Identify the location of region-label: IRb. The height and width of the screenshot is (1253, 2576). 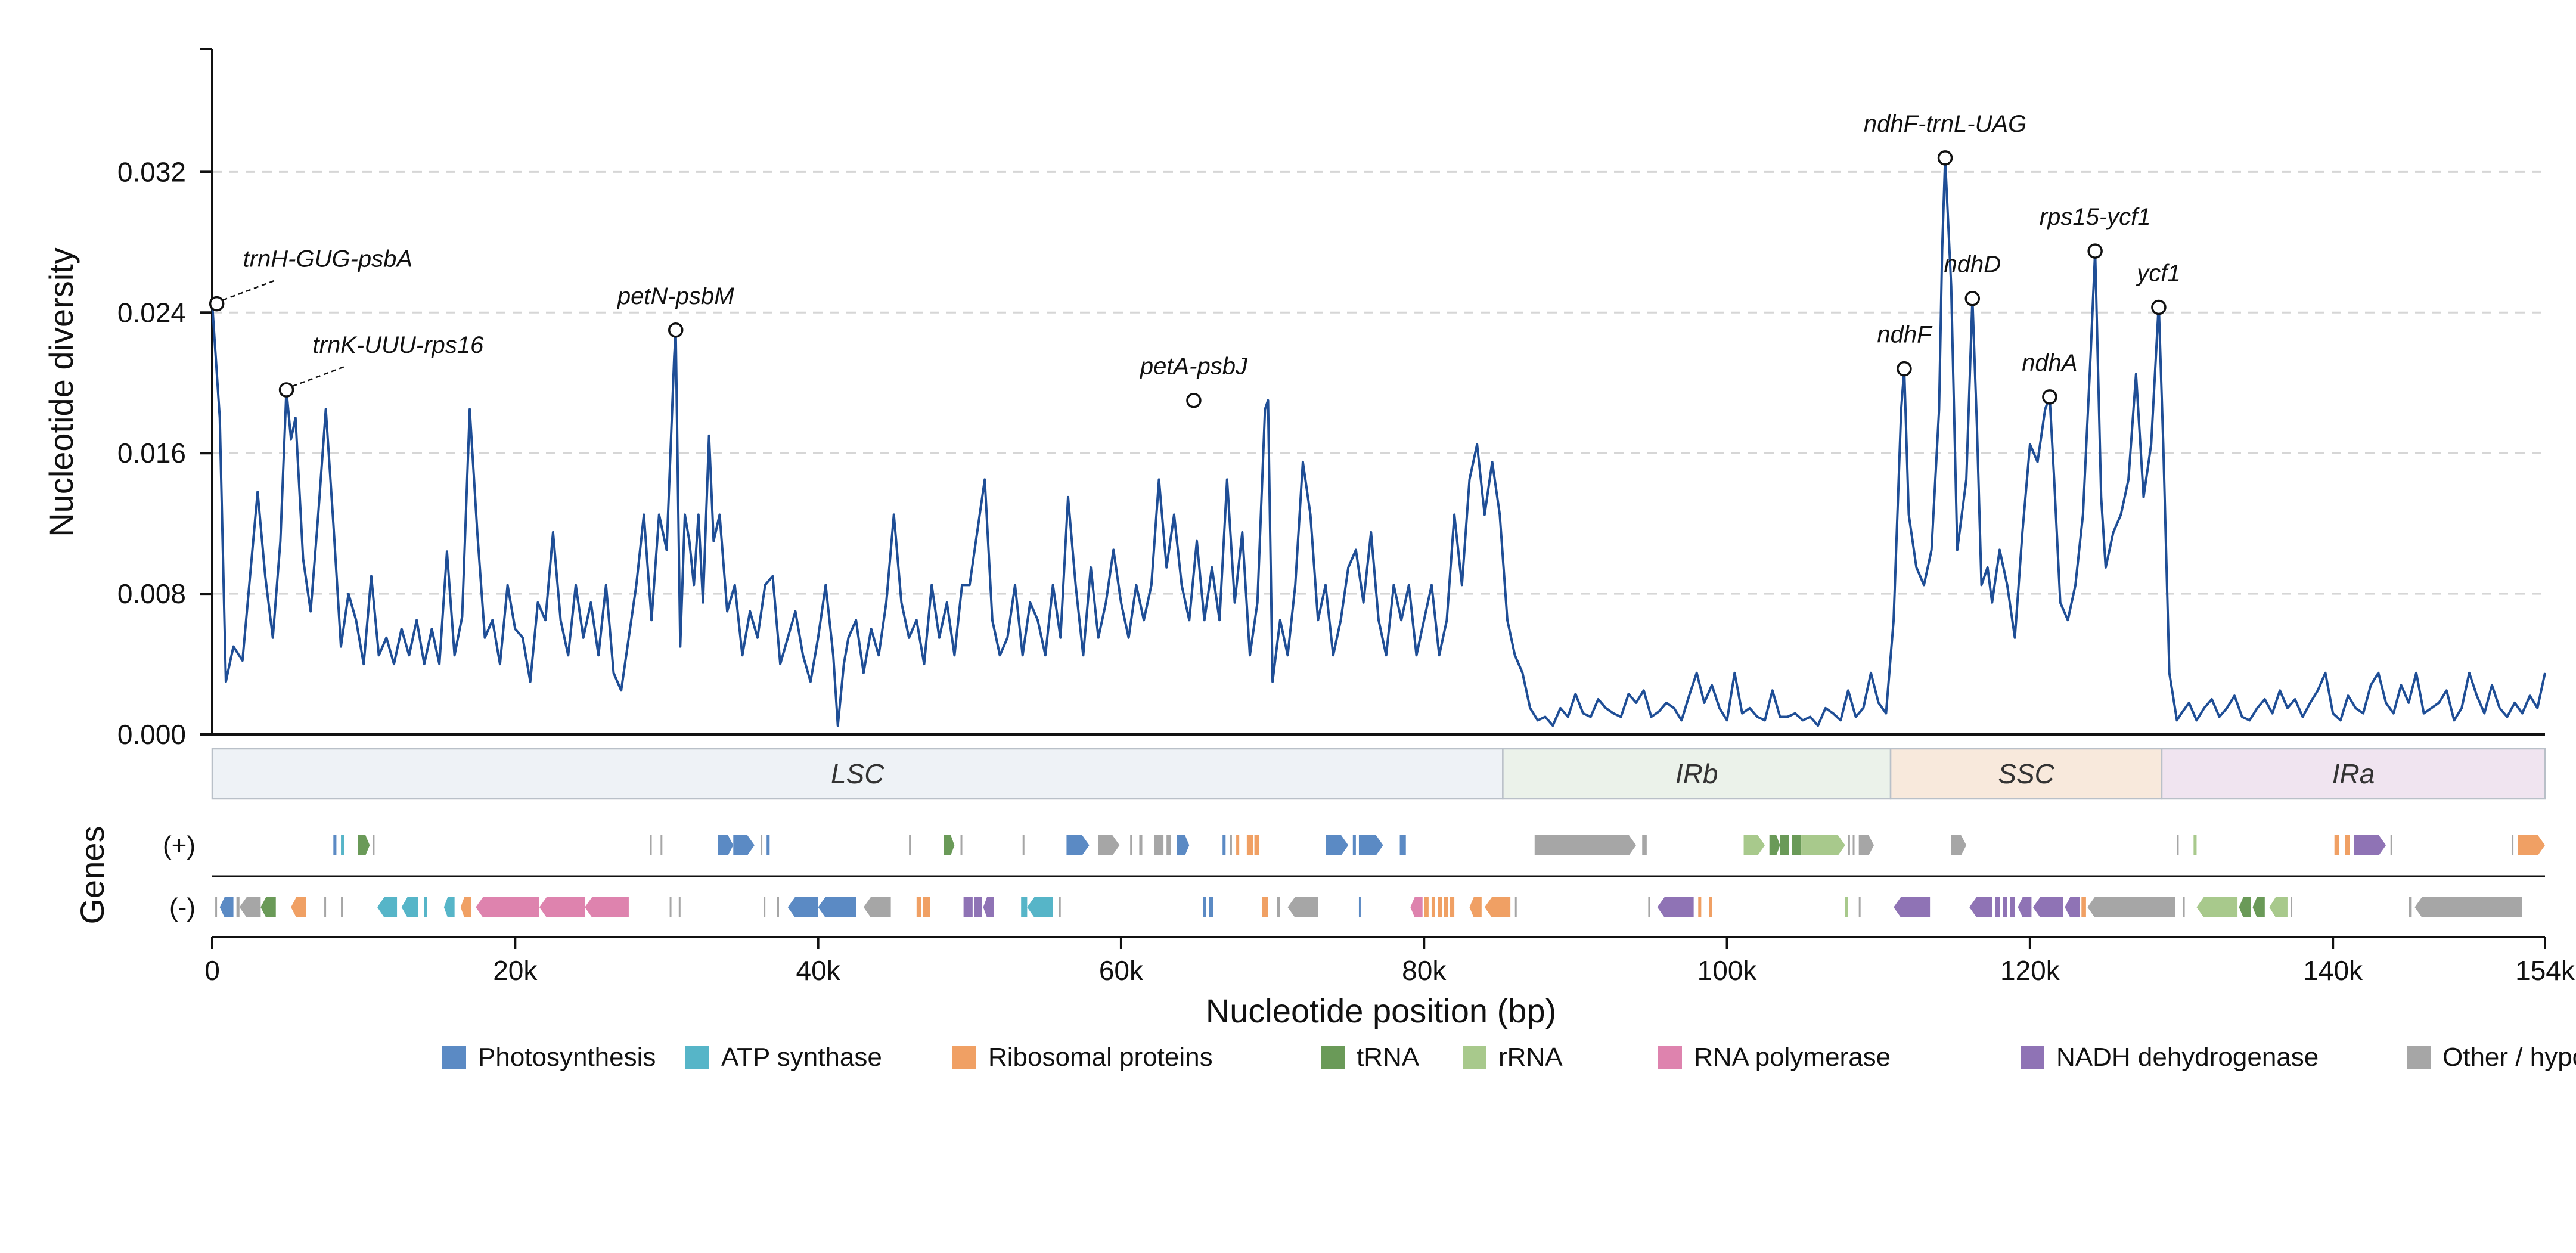
(1697, 773).